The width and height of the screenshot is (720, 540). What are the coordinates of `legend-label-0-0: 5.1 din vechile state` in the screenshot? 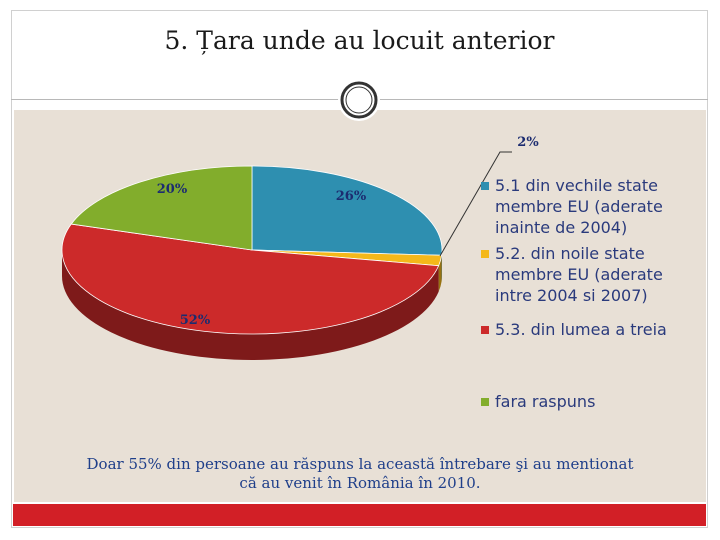 It's located at (576, 185).